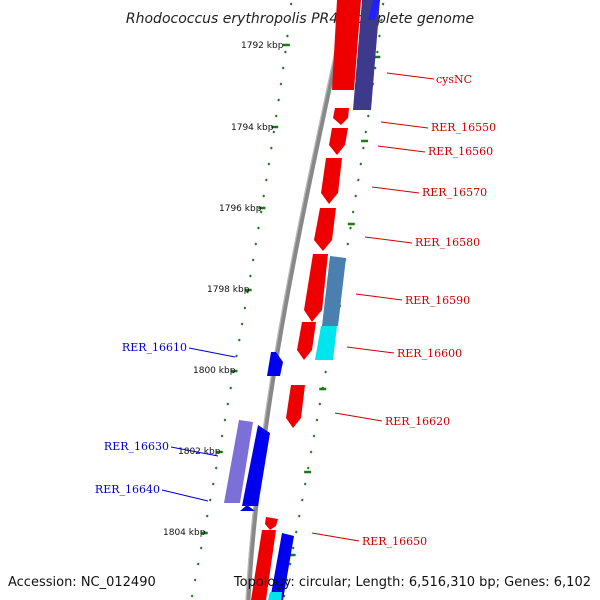 The image size is (600, 600). Describe the element at coordinates (460, 151) in the screenshot. I see `gene-label-RER_16560: RER_16560` at that location.